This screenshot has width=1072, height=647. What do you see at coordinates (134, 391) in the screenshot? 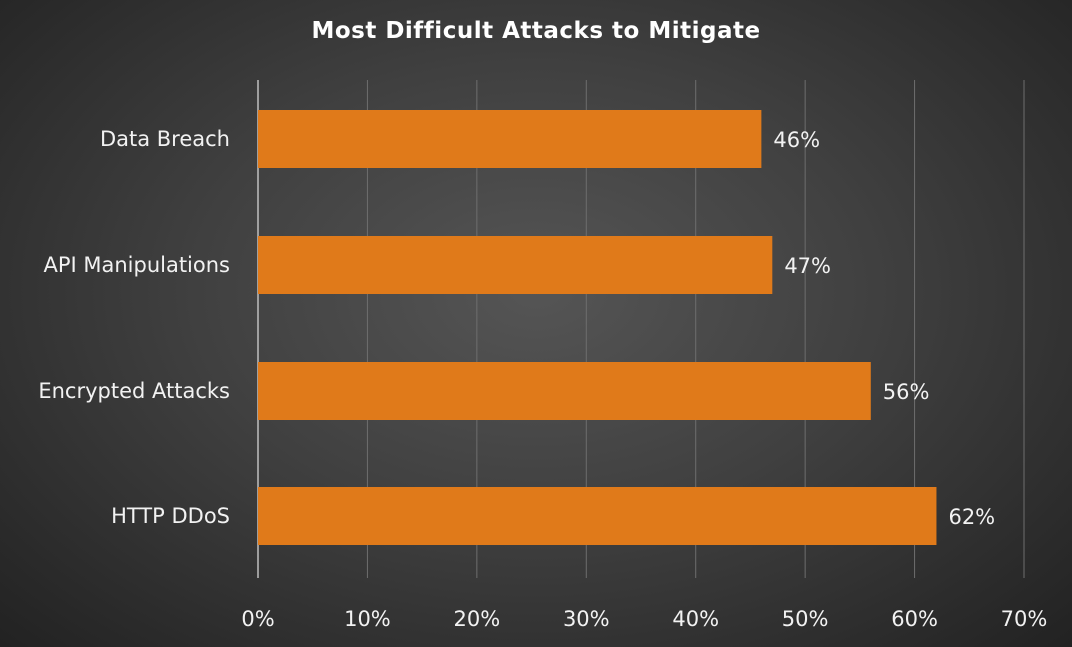
I see `category-label-2: Encrypted Attacks` at bounding box center [134, 391].